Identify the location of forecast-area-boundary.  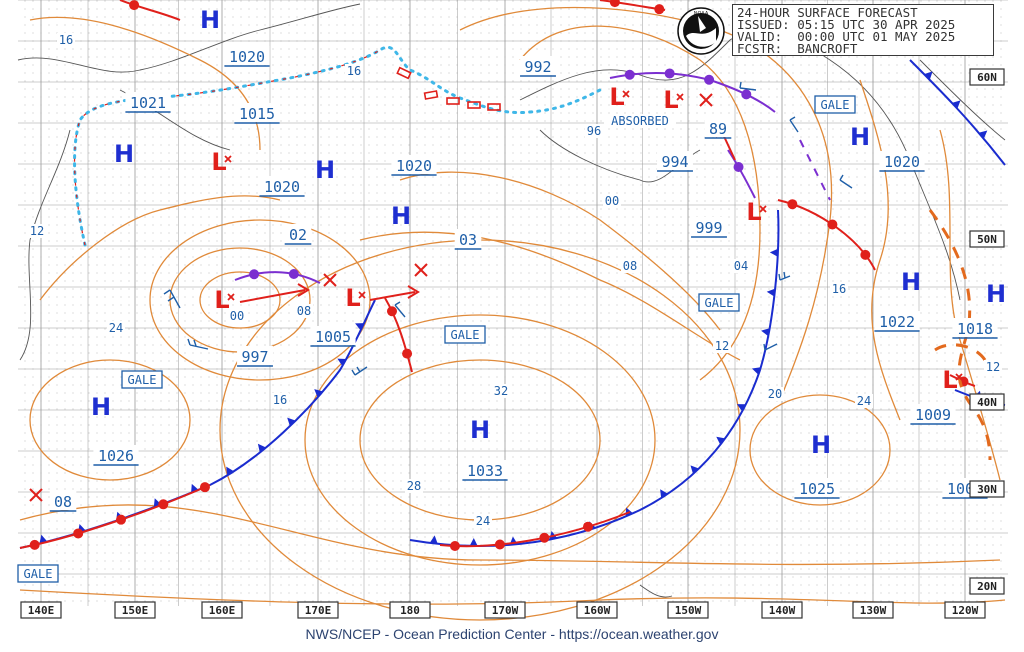
(960, 335).